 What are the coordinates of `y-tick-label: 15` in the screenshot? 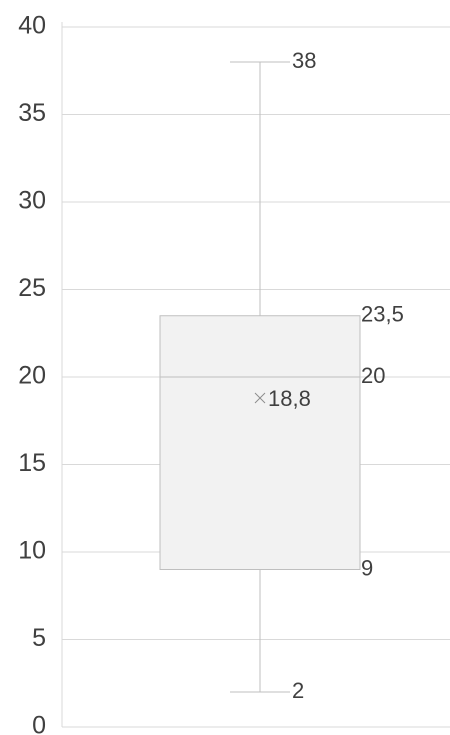 It's located at (32, 463).